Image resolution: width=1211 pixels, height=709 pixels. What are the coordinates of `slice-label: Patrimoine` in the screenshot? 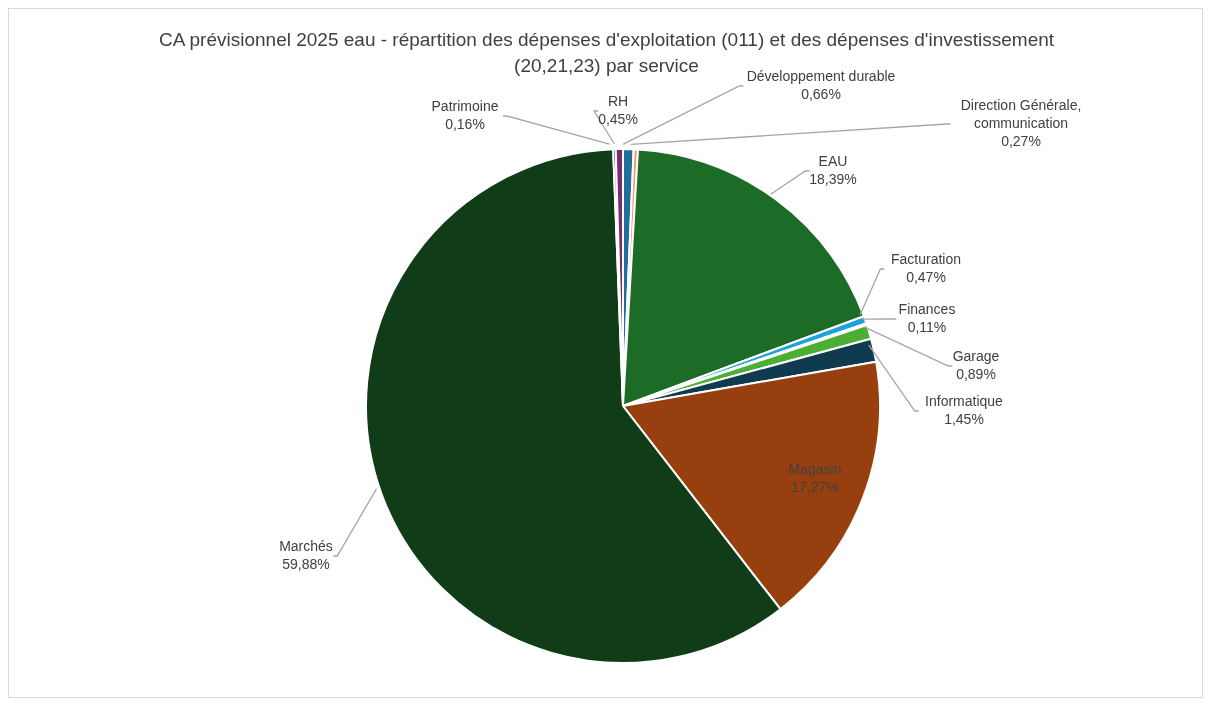 It's located at (465, 106).